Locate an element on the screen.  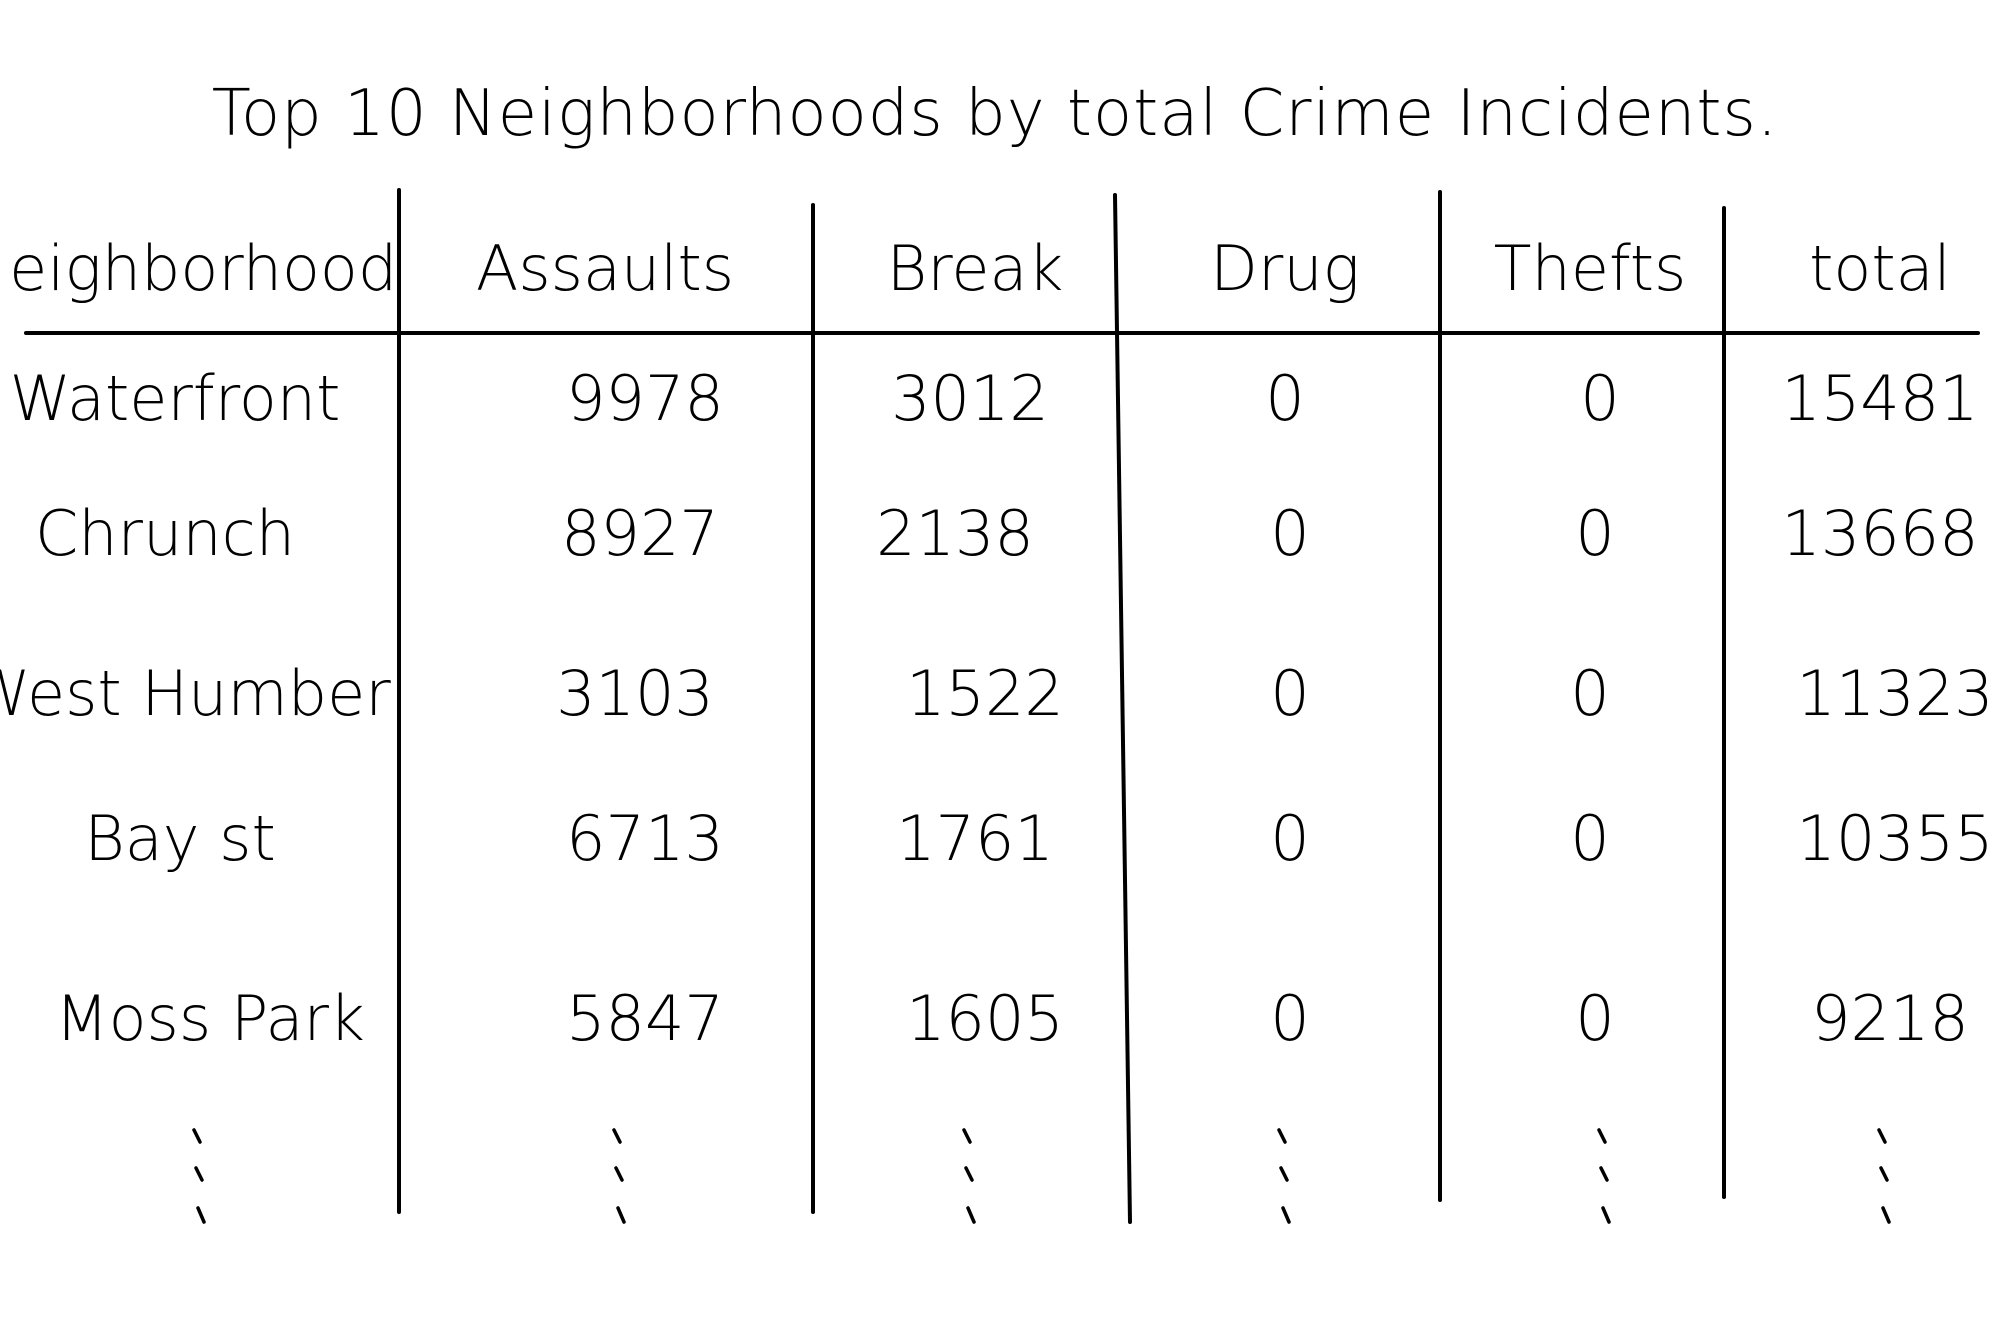
cell-neighborhood: Moss Park is located at coordinates (210, 1018).